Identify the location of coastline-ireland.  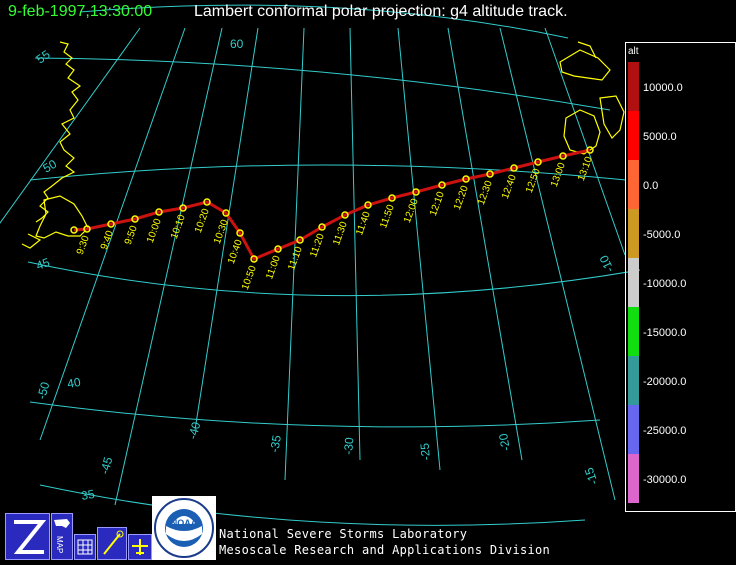
(582, 132).